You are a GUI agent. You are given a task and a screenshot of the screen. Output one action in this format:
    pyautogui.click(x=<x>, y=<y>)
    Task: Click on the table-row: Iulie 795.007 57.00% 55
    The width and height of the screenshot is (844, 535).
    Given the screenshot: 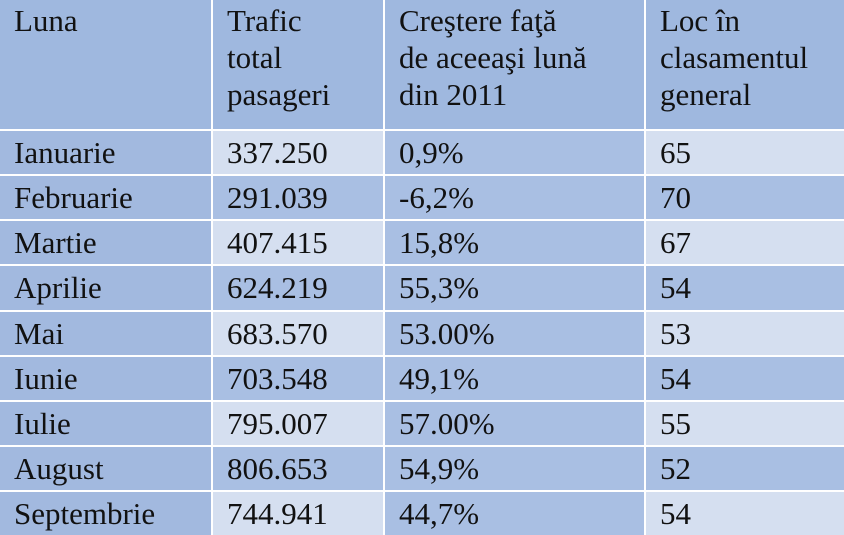 What is the action you would take?
    pyautogui.click(x=422, y=423)
    